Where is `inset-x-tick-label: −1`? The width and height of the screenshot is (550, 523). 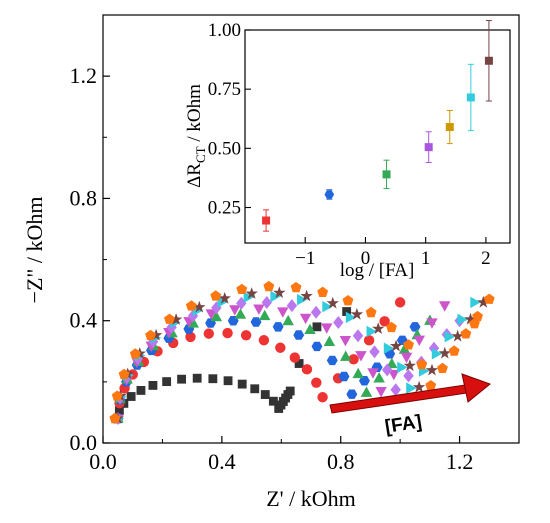 inset-x-tick-label: −1 is located at coordinates (305, 258).